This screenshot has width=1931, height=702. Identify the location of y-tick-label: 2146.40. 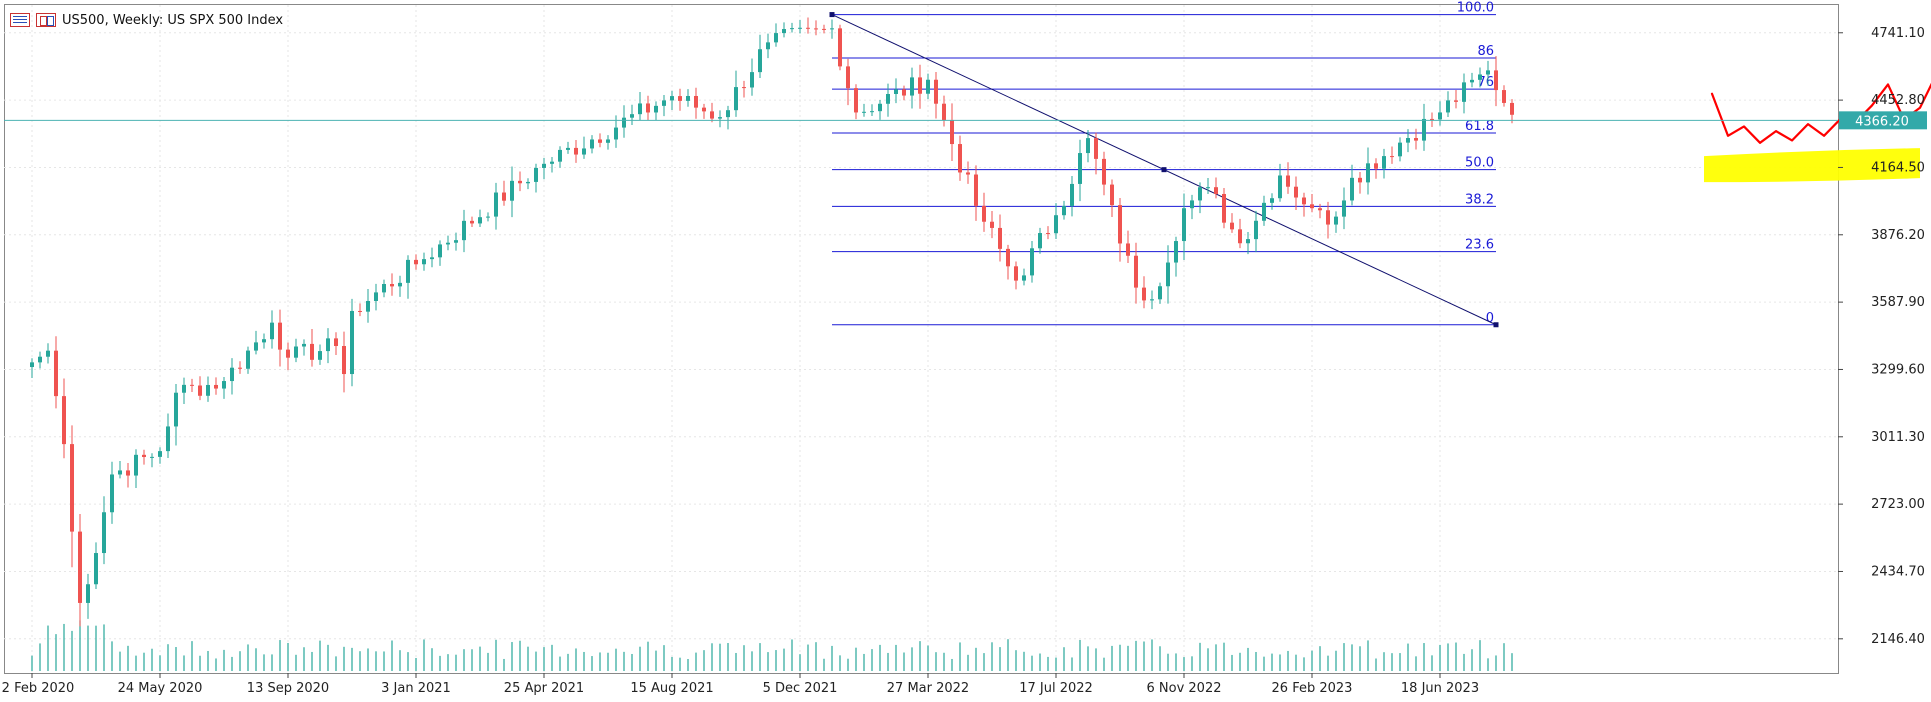
(1898, 639).